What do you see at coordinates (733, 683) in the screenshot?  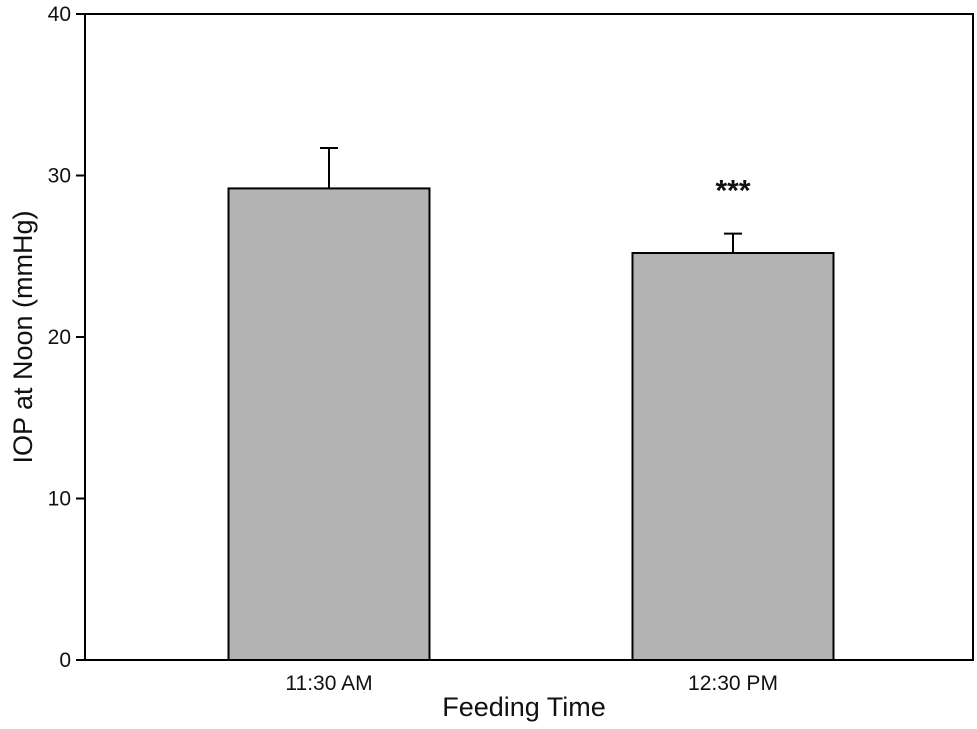 I see `x-tick-label: 12:30 PM` at bounding box center [733, 683].